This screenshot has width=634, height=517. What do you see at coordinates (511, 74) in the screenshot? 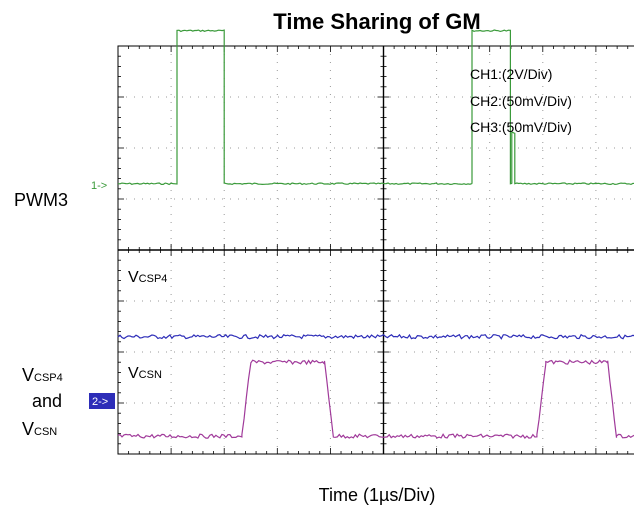
I see `ch1-setting: CH1:(2V/Div)` at bounding box center [511, 74].